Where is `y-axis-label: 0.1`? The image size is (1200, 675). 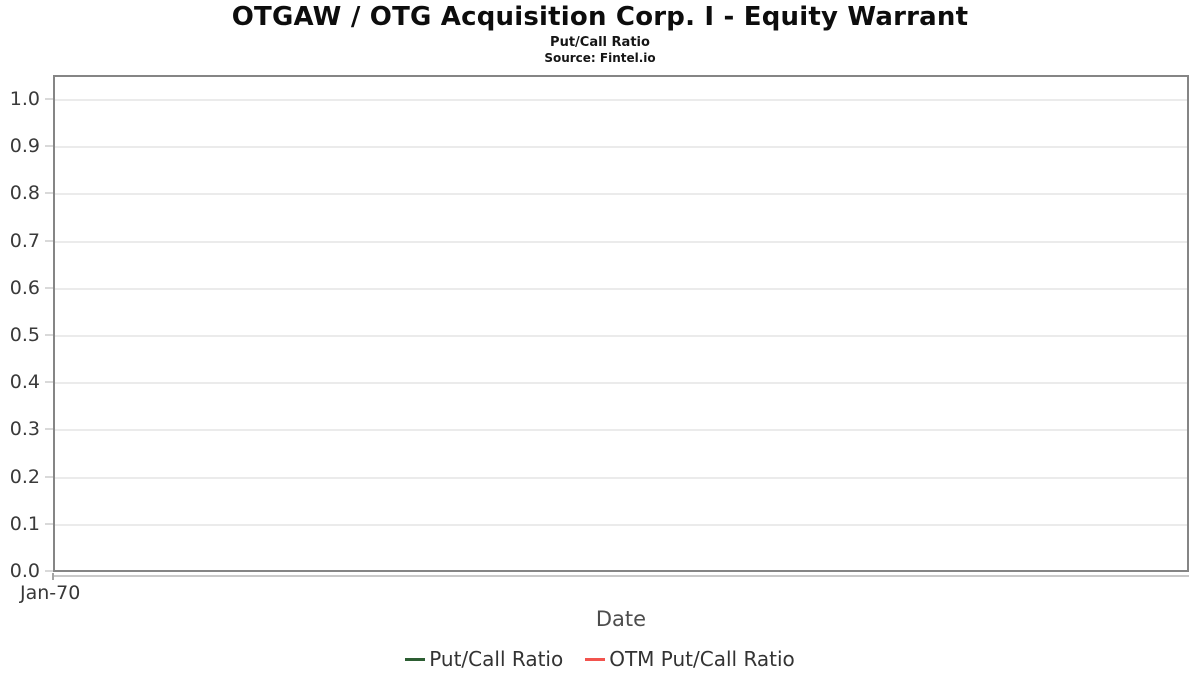
y-axis-label: 0.1 is located at coordinates (24, 524).